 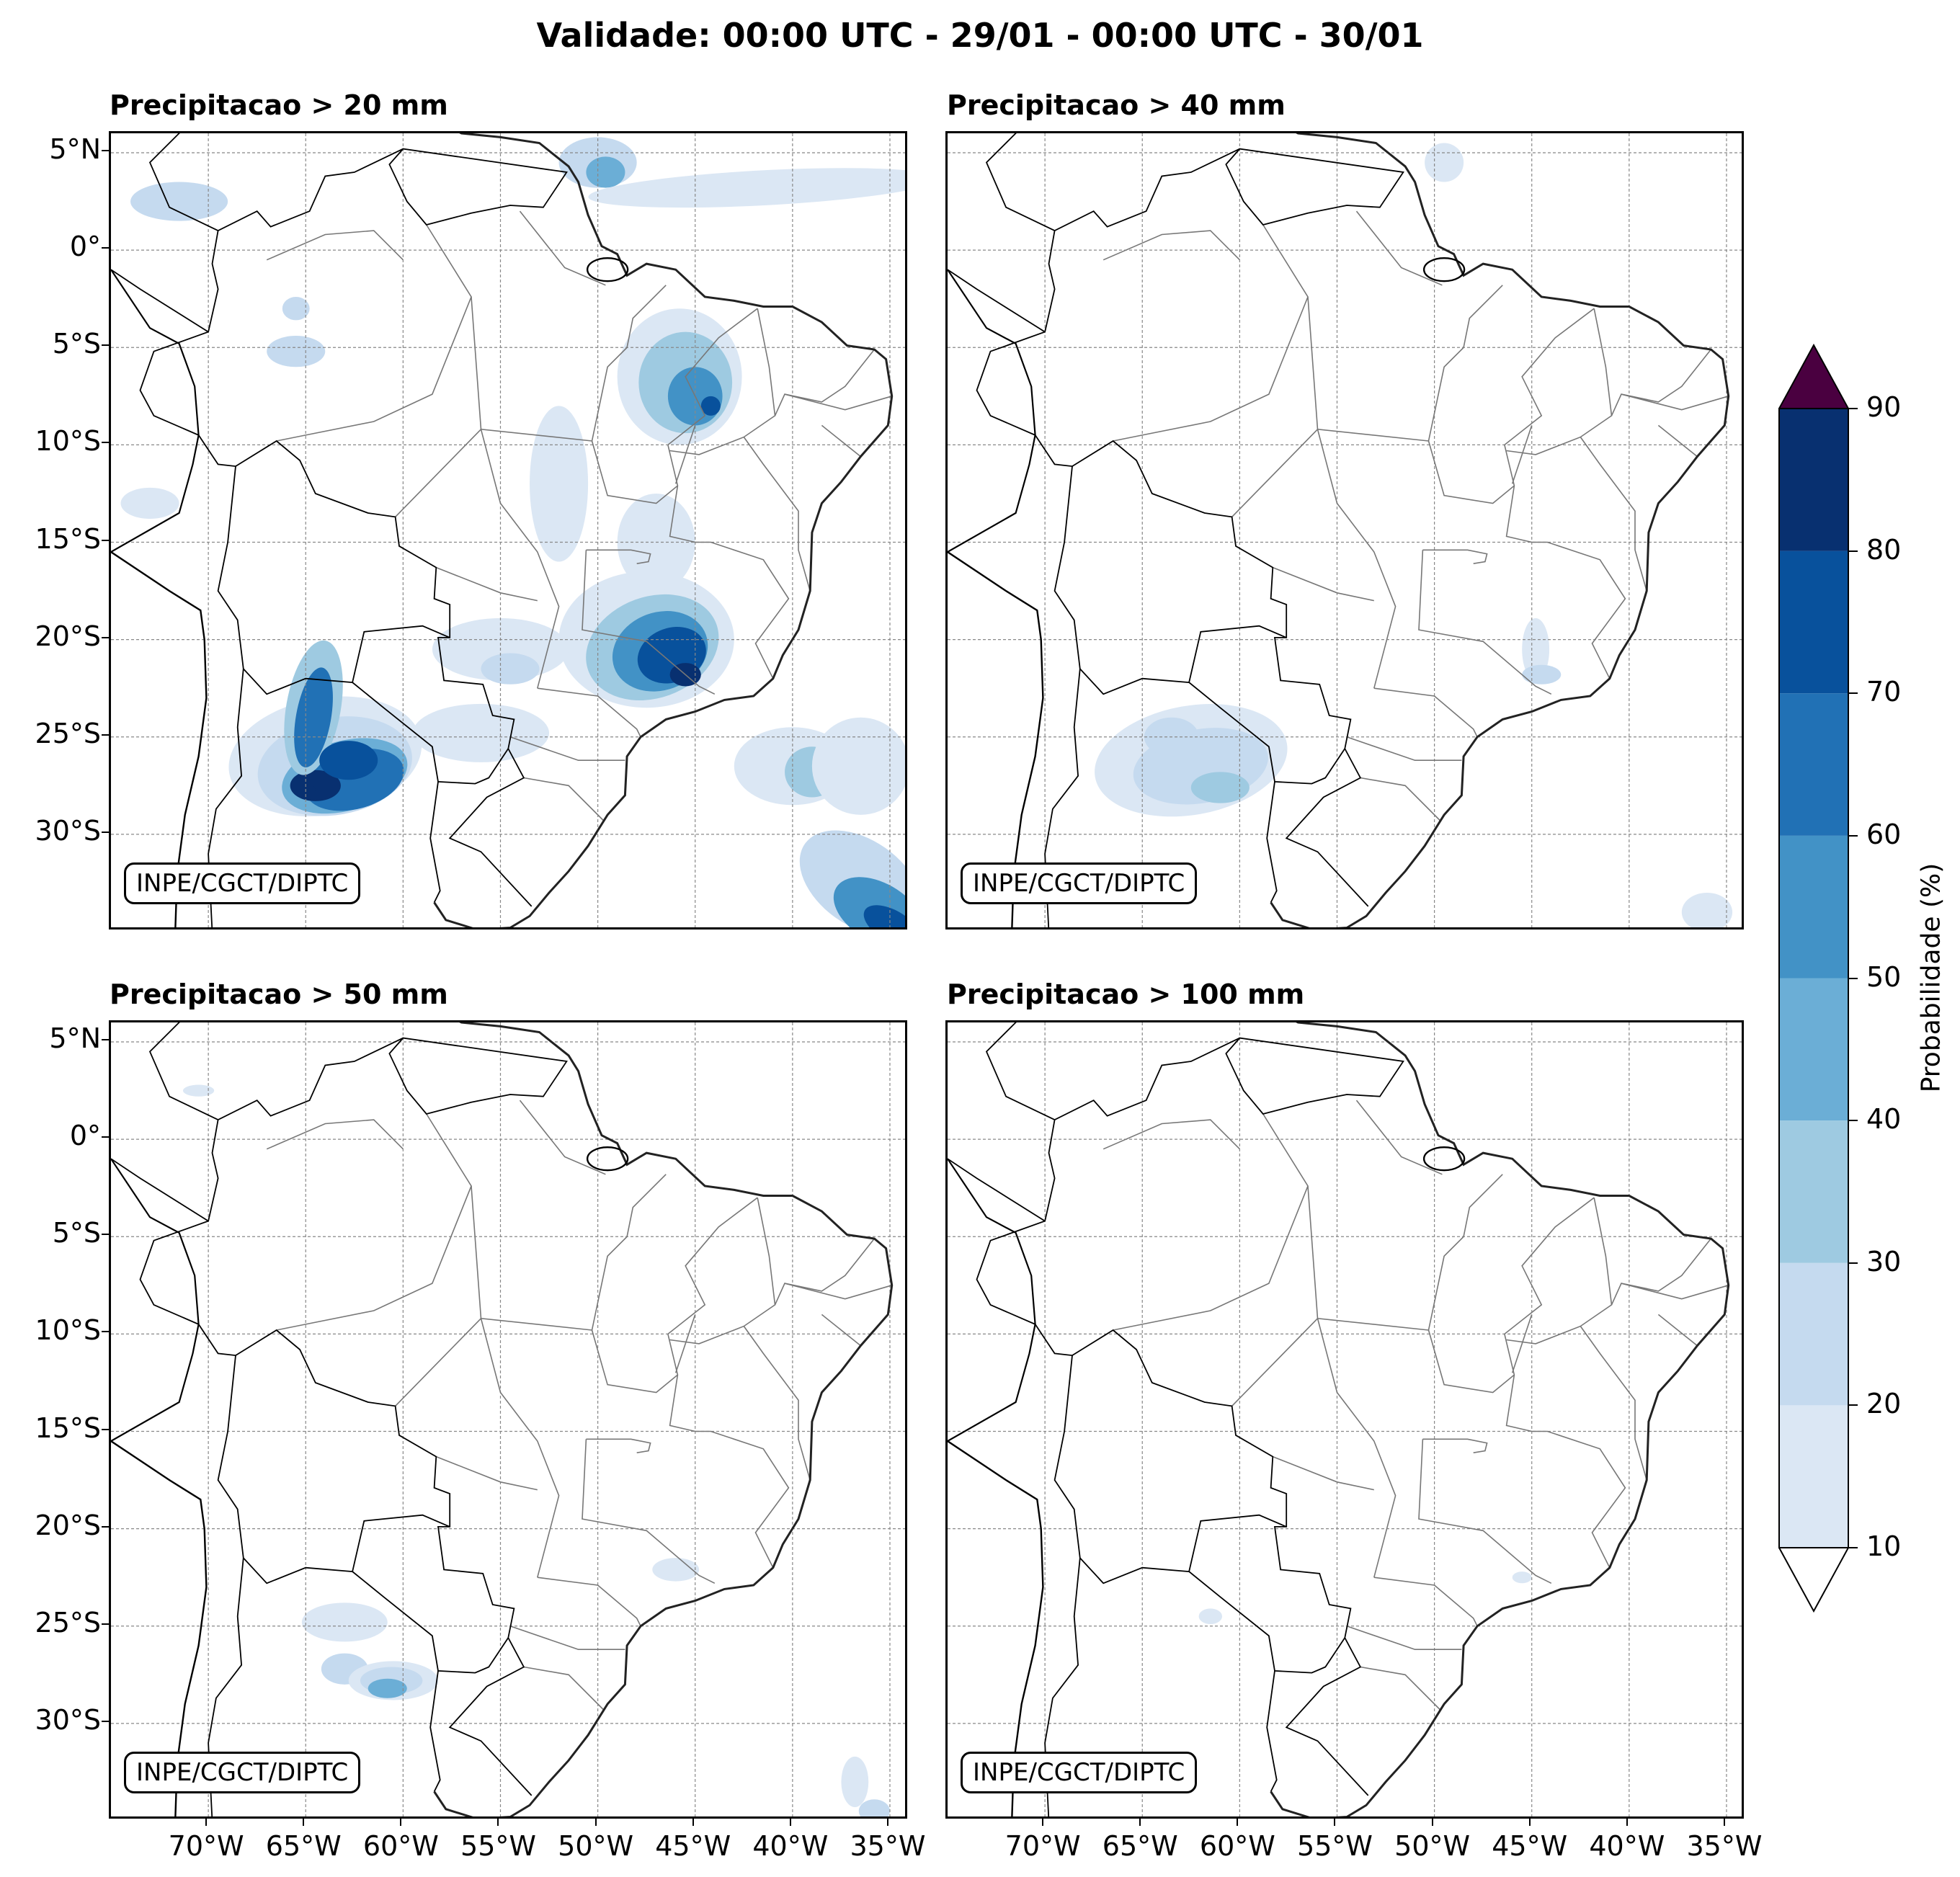 What do you see at coordinates (279, 105) in the screenshot?
I see `panel-title-20mm: Precipitacao > 20 mm` at bounding box center [279, 105].